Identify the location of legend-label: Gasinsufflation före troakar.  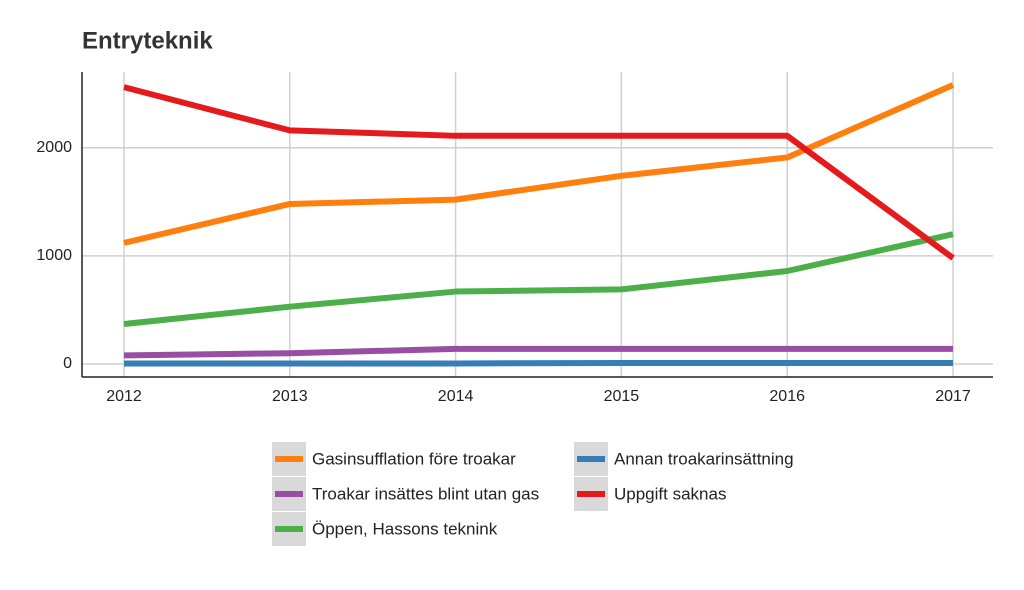
(414, 458).